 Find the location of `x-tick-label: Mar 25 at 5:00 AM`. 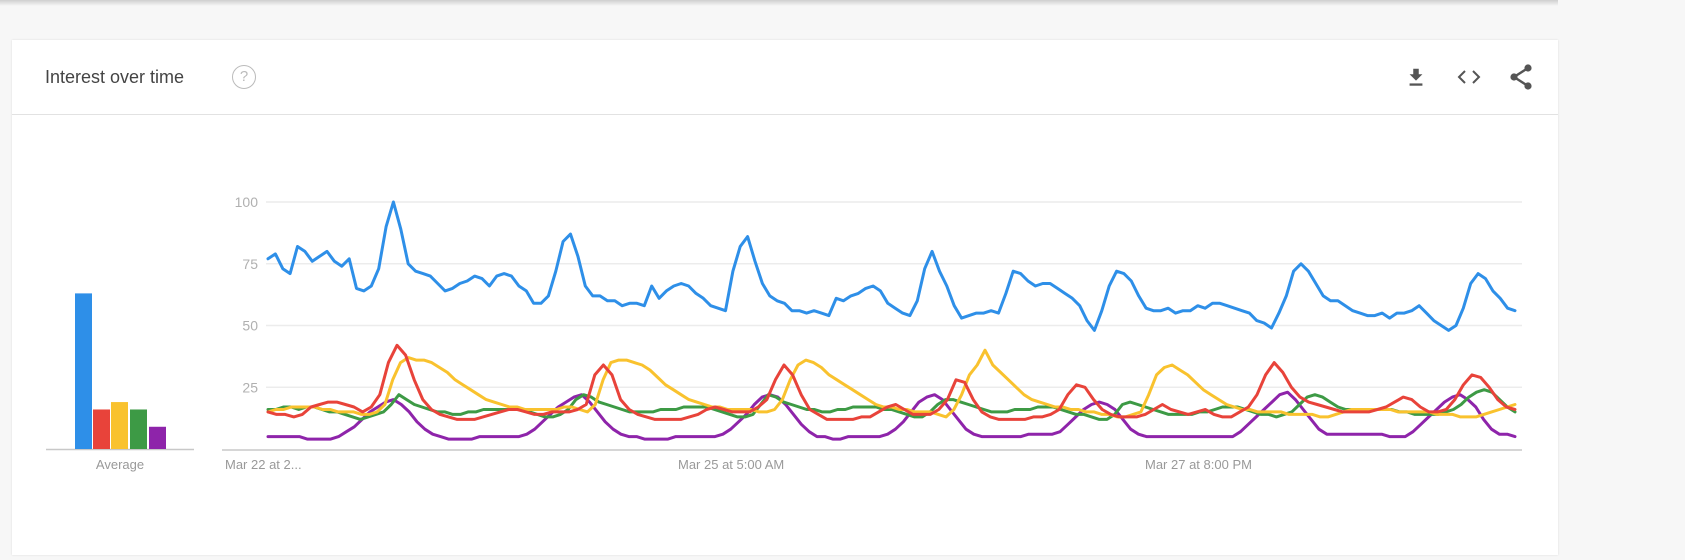

x-tick-label: Mar 25 at 5:00 AM is located at coordinates (731, 464).